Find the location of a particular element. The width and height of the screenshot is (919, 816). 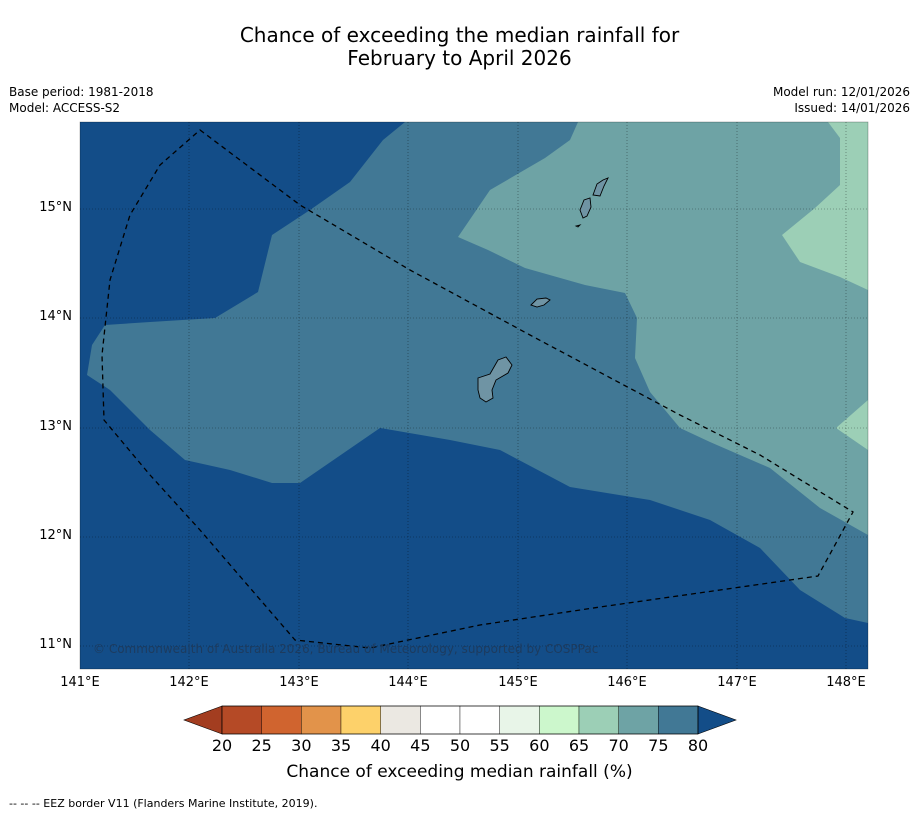

island-saipan is located at coordinates (600, 187).